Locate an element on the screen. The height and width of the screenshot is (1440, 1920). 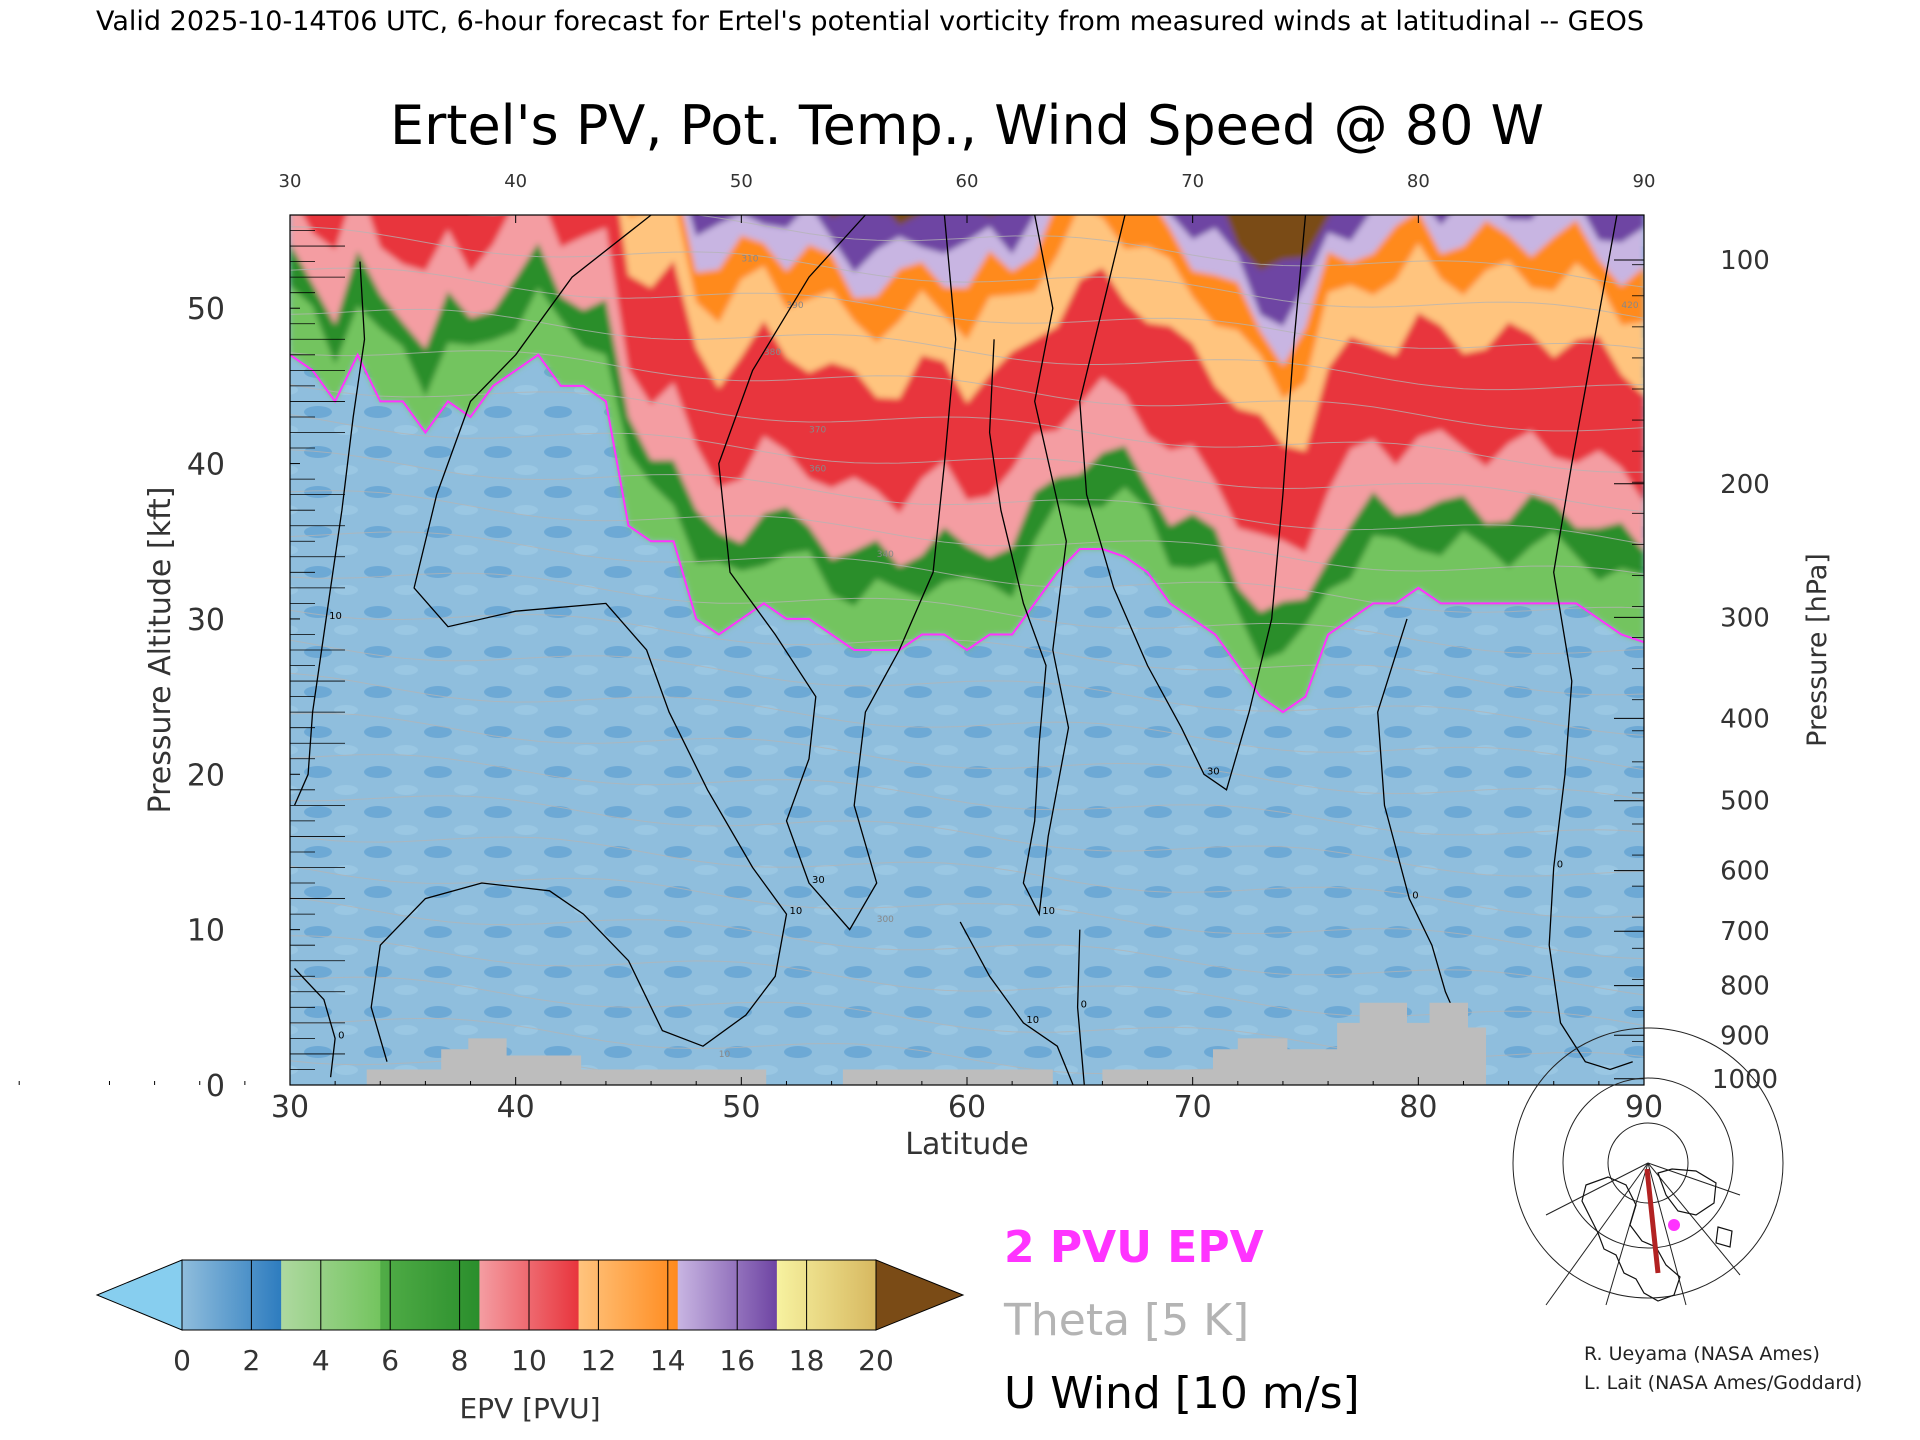
y-tick-label-1: 10 is located at coordinates (206, 931).